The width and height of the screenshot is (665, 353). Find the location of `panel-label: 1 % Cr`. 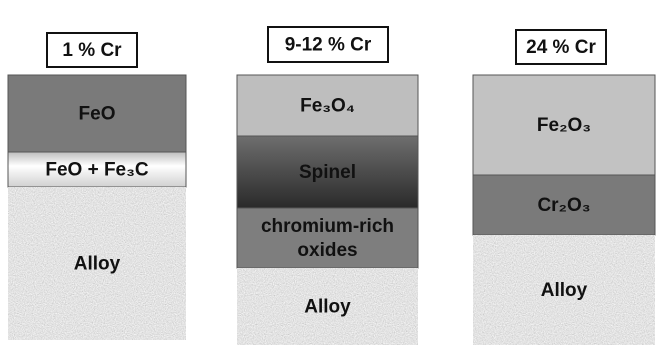

panel-label: 1 % Cr is located at coordinates (92, 50).